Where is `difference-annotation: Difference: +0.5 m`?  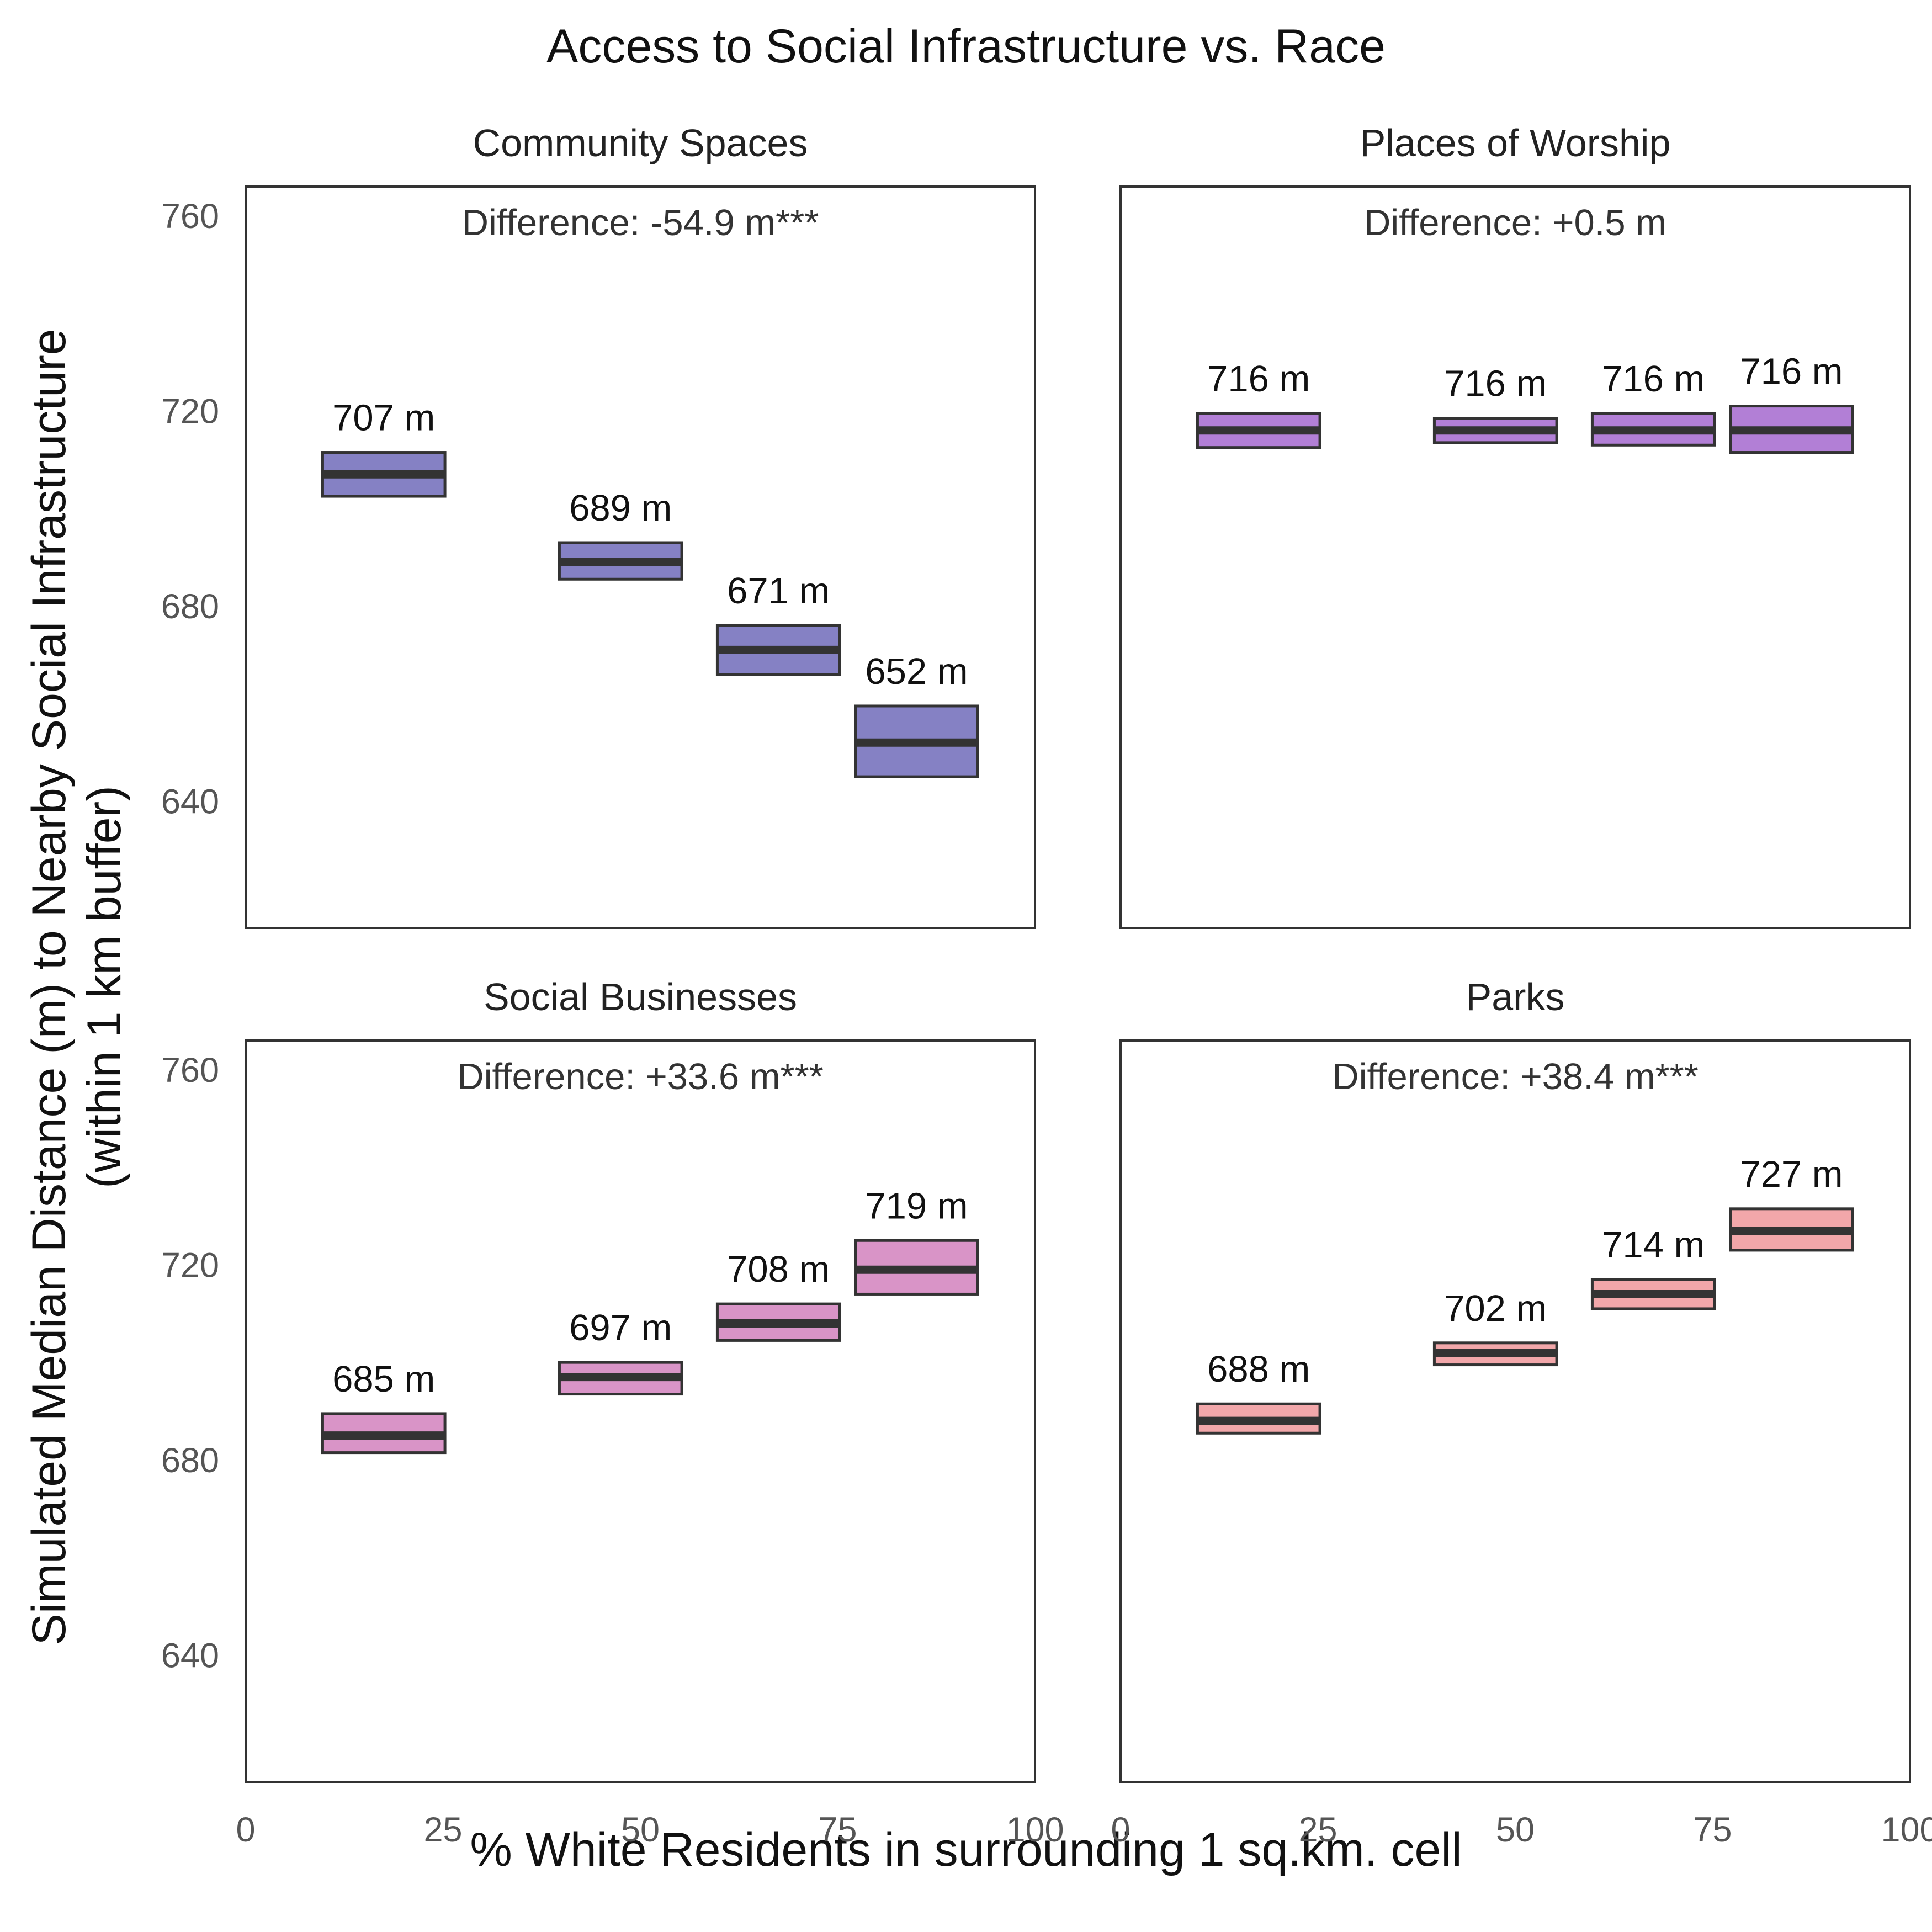 difference-annotation: Difference: +0.5 m is located at coordinates (1515, 223).